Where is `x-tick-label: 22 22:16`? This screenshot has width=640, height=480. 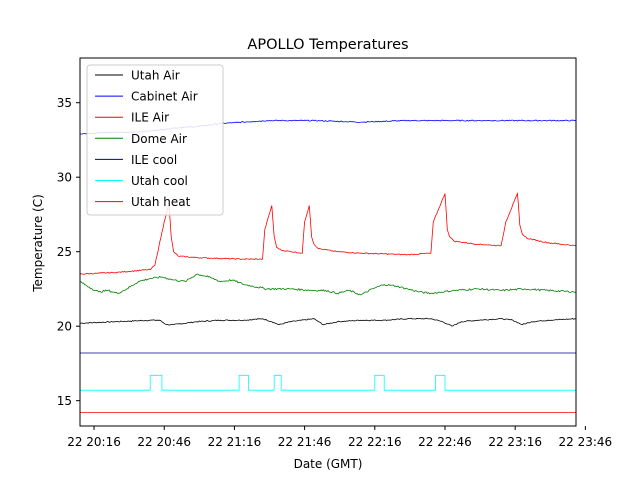
x-tick-label: 22 22:16 is located at coordinates (375, 442).